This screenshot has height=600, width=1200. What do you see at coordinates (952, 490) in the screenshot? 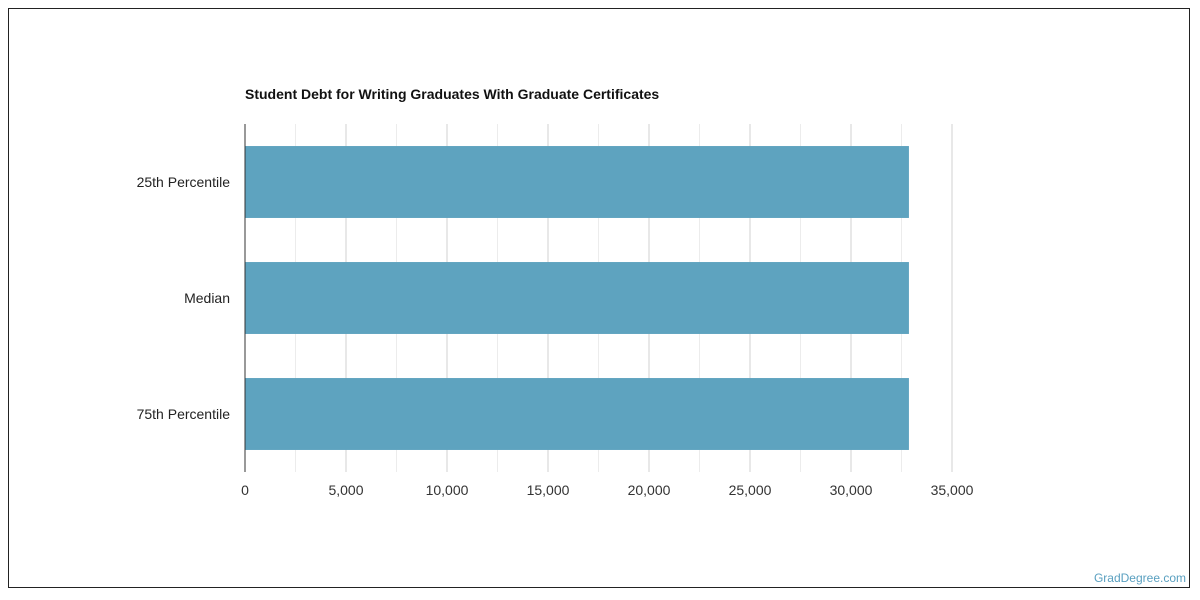
I see `x-tick-label: 35,000` at bounding box center [952, 490].